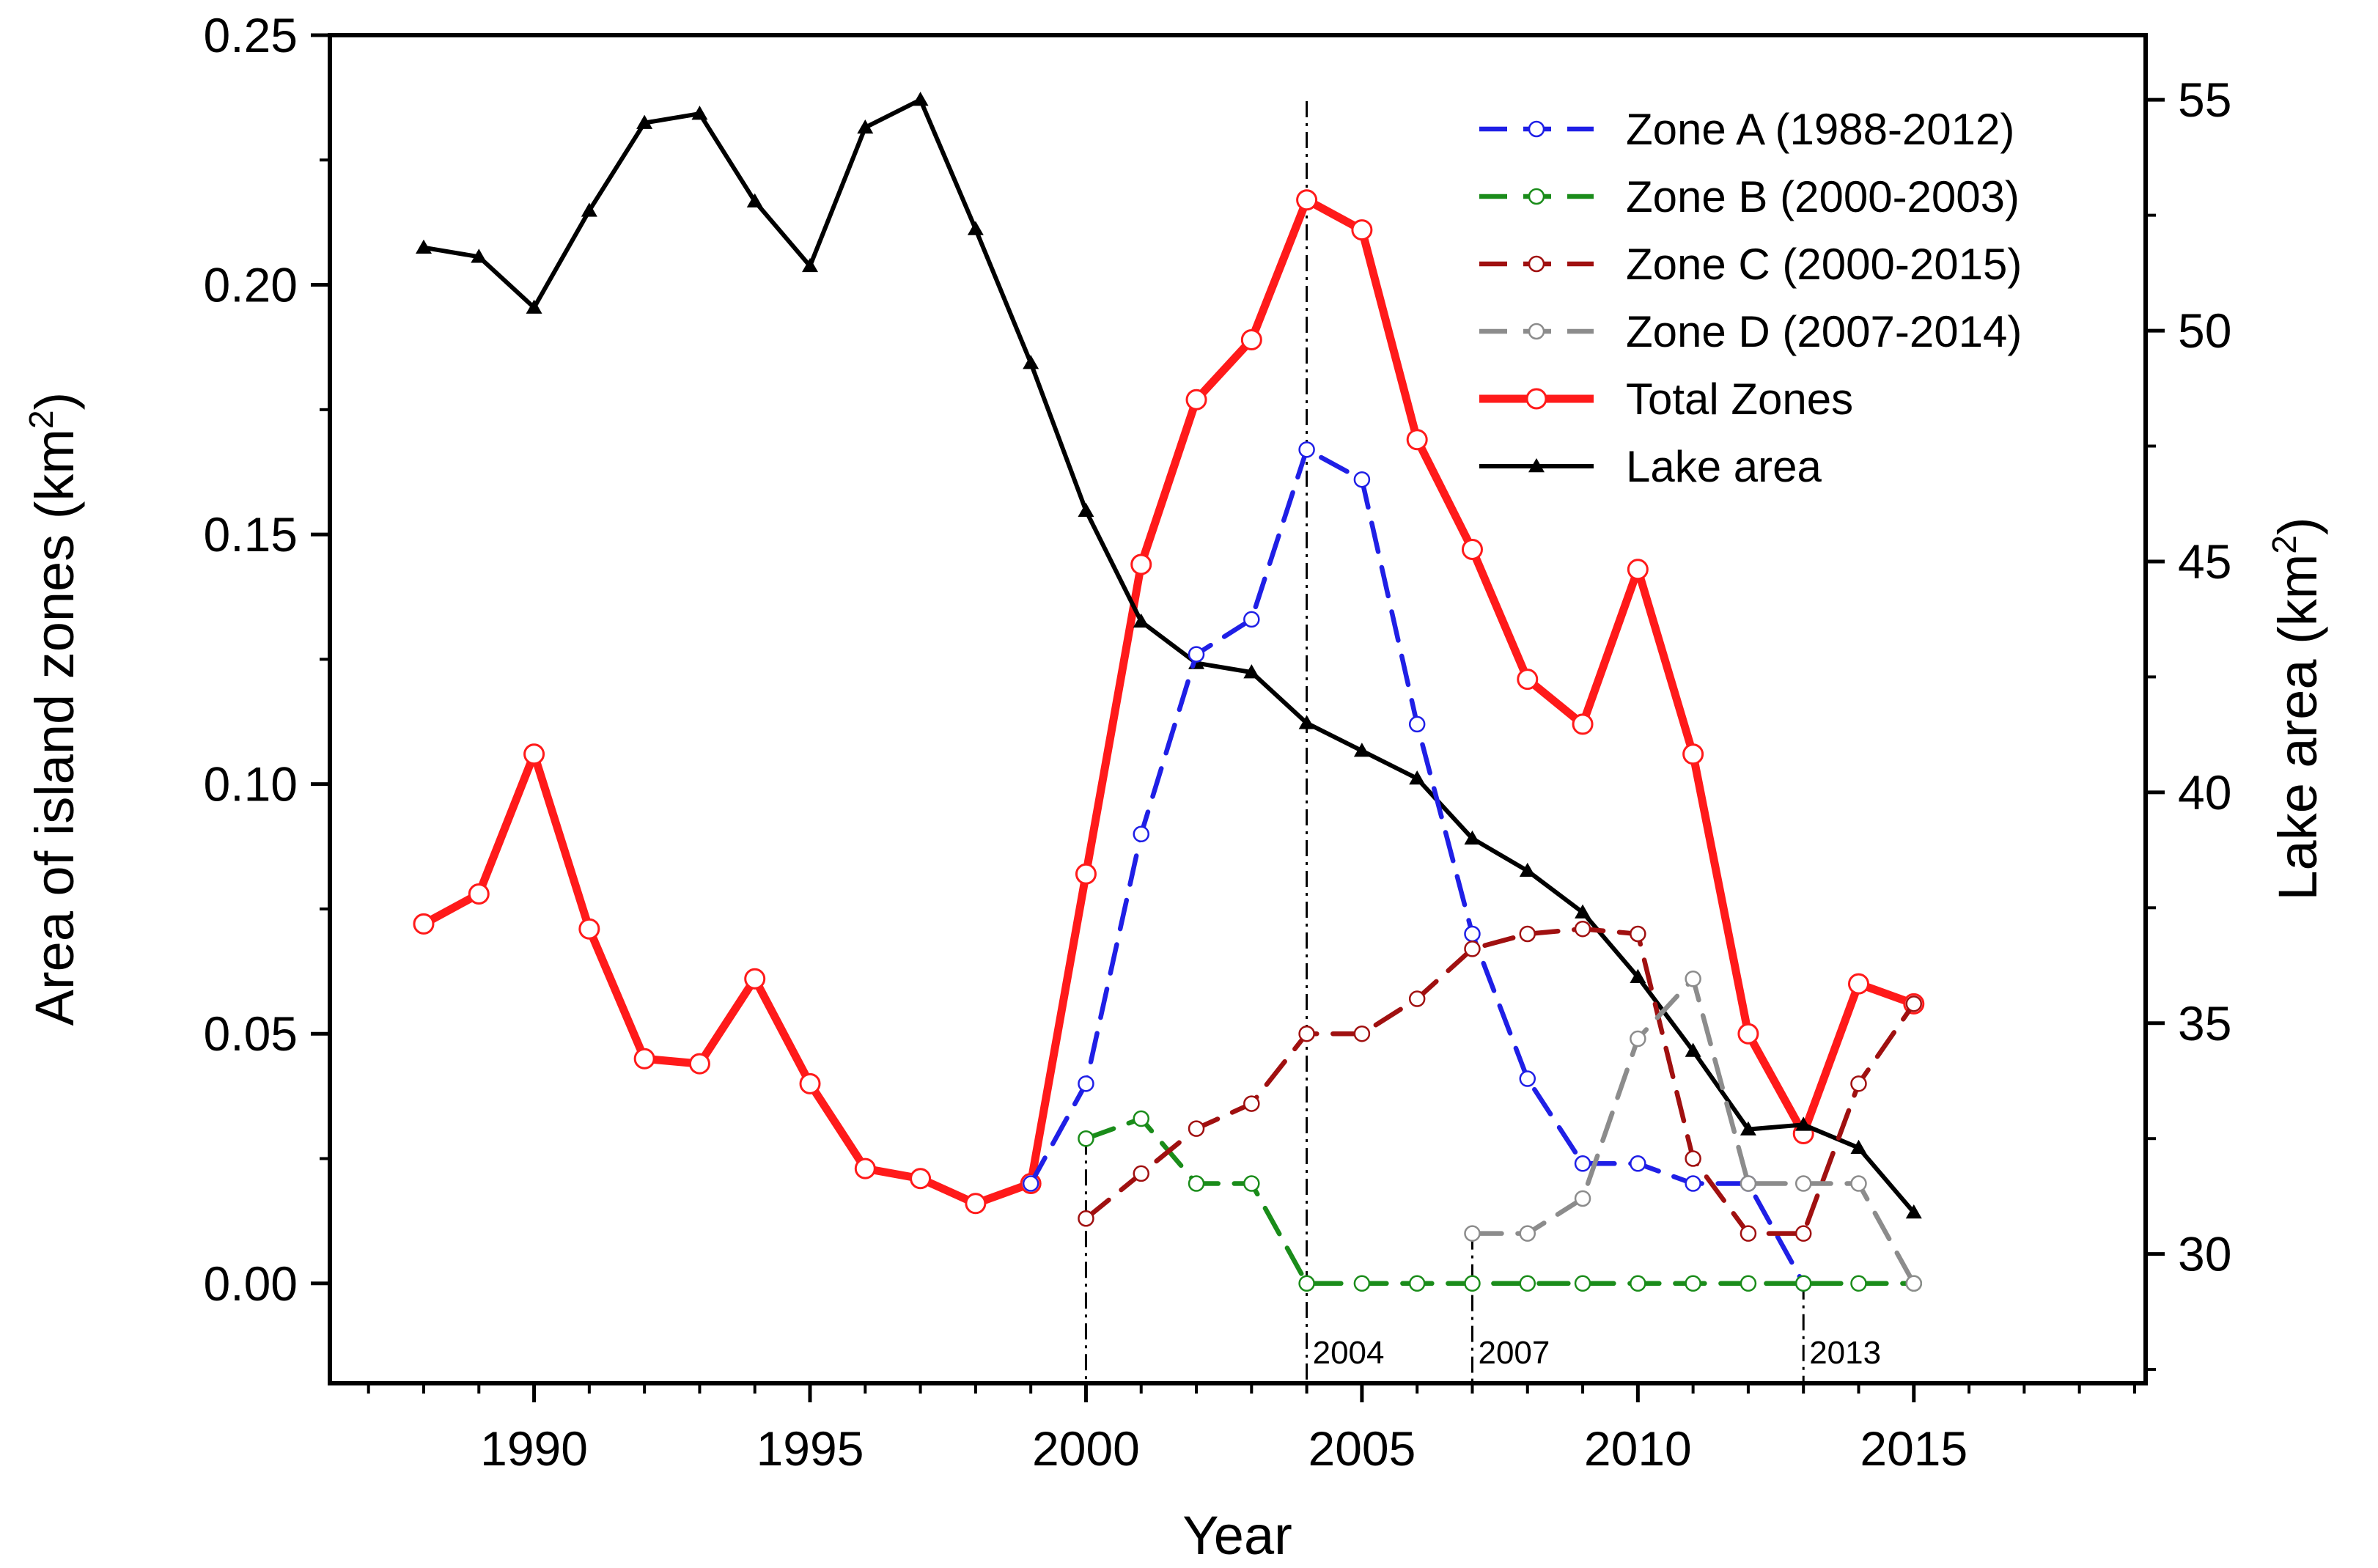 Image resolution: width=2378 pixels, height=1568 pixels. What do you see at coordinates (1748, 1184) in the screenshot?
I see `data-point-zone-d-2012` at bounding box center [1748, 1184].